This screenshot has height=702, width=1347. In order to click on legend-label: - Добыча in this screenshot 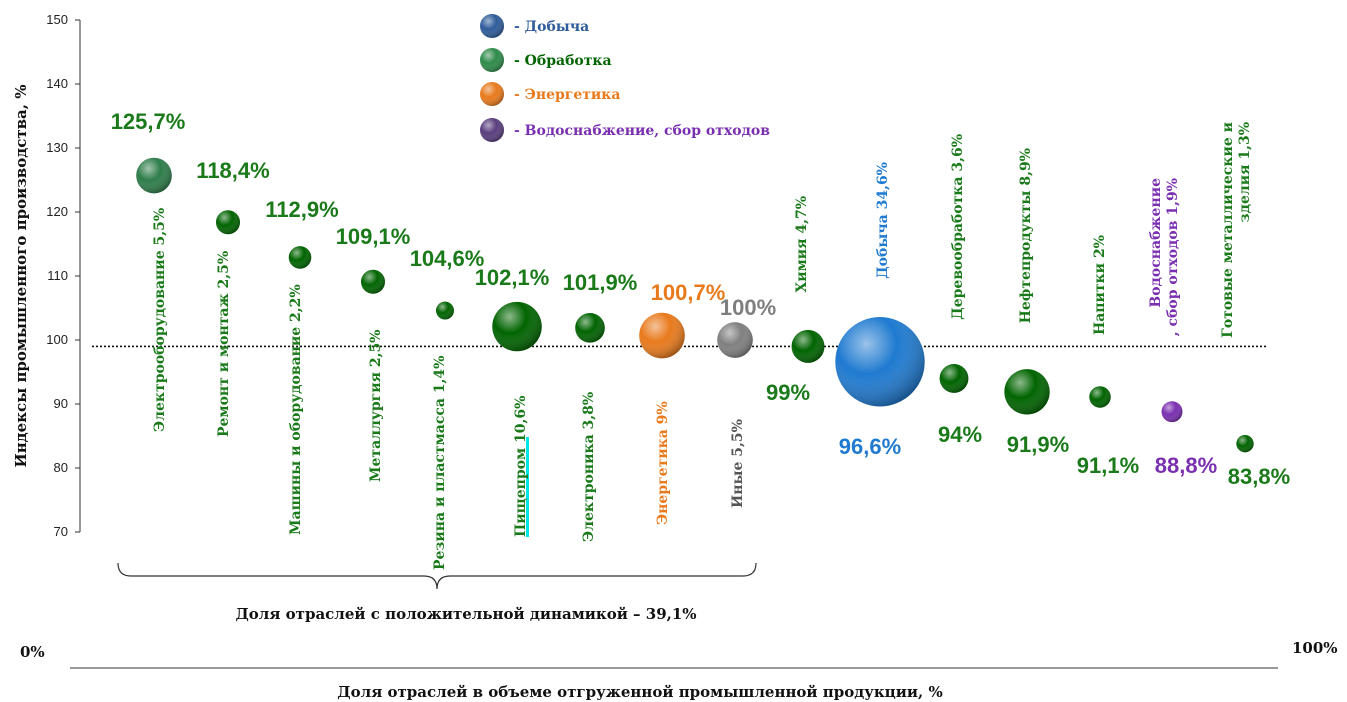, I will do `click(551, 27)`.